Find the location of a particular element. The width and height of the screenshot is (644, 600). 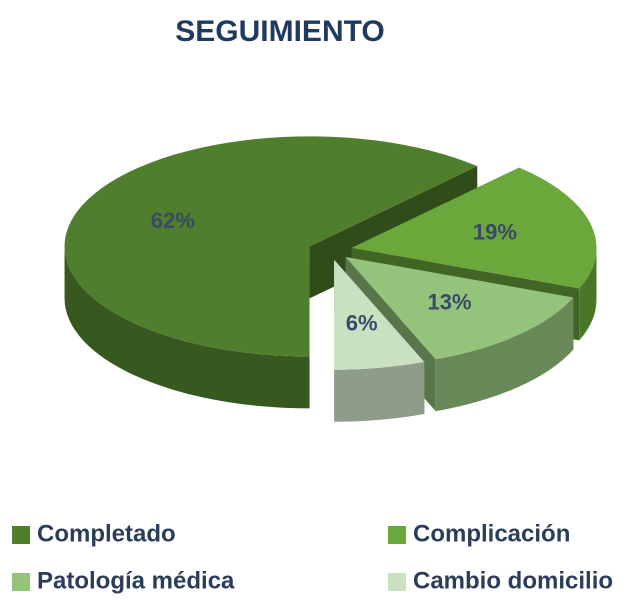

data-label: 6% is located at coordinates (362, 322).